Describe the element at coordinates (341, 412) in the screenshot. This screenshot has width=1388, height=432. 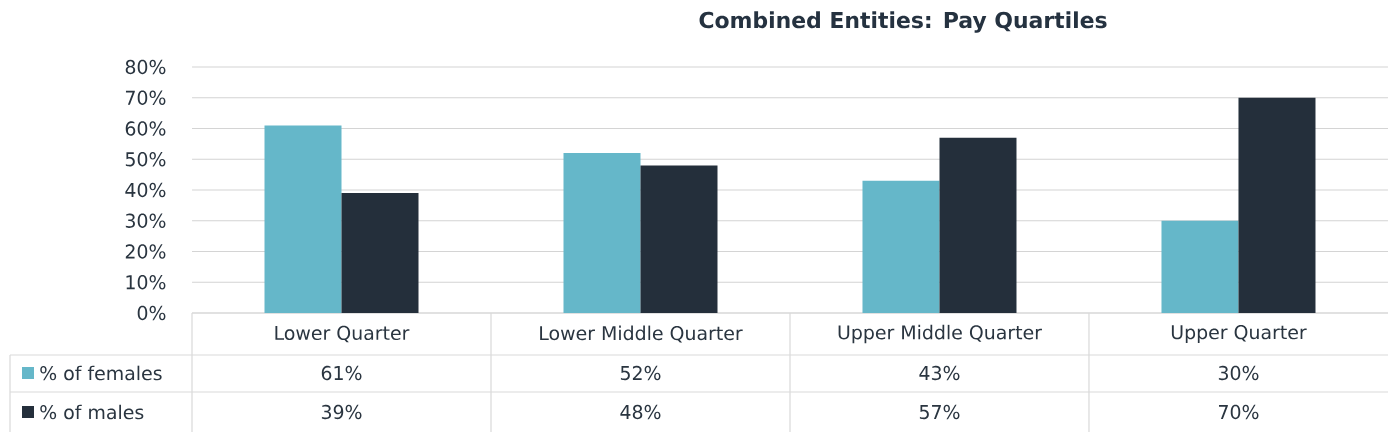
I see `data-label: 39%` at that location.